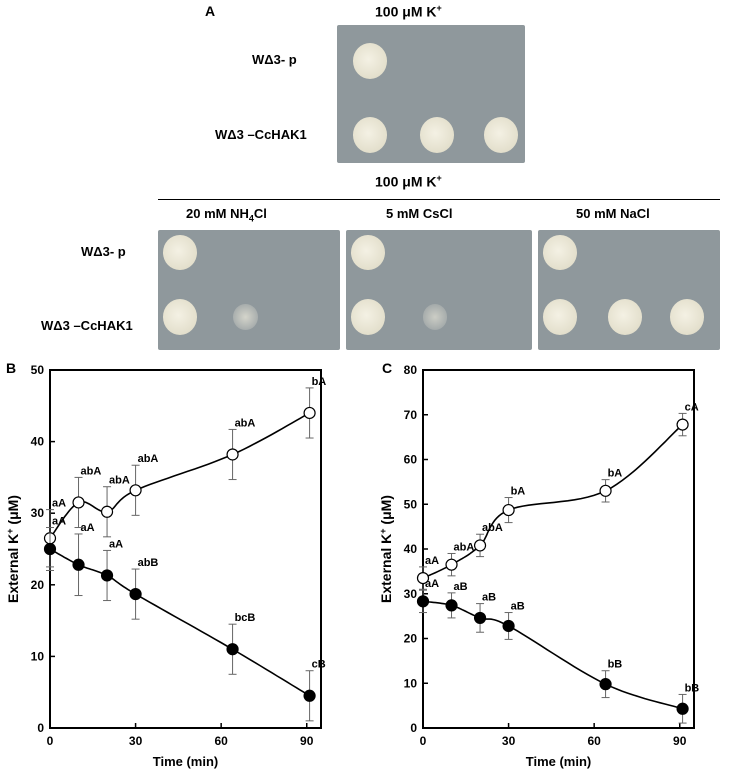 The width and height of the screenshot is (743, 769). I want to click on plate-nh4cl, so click(249, 290).